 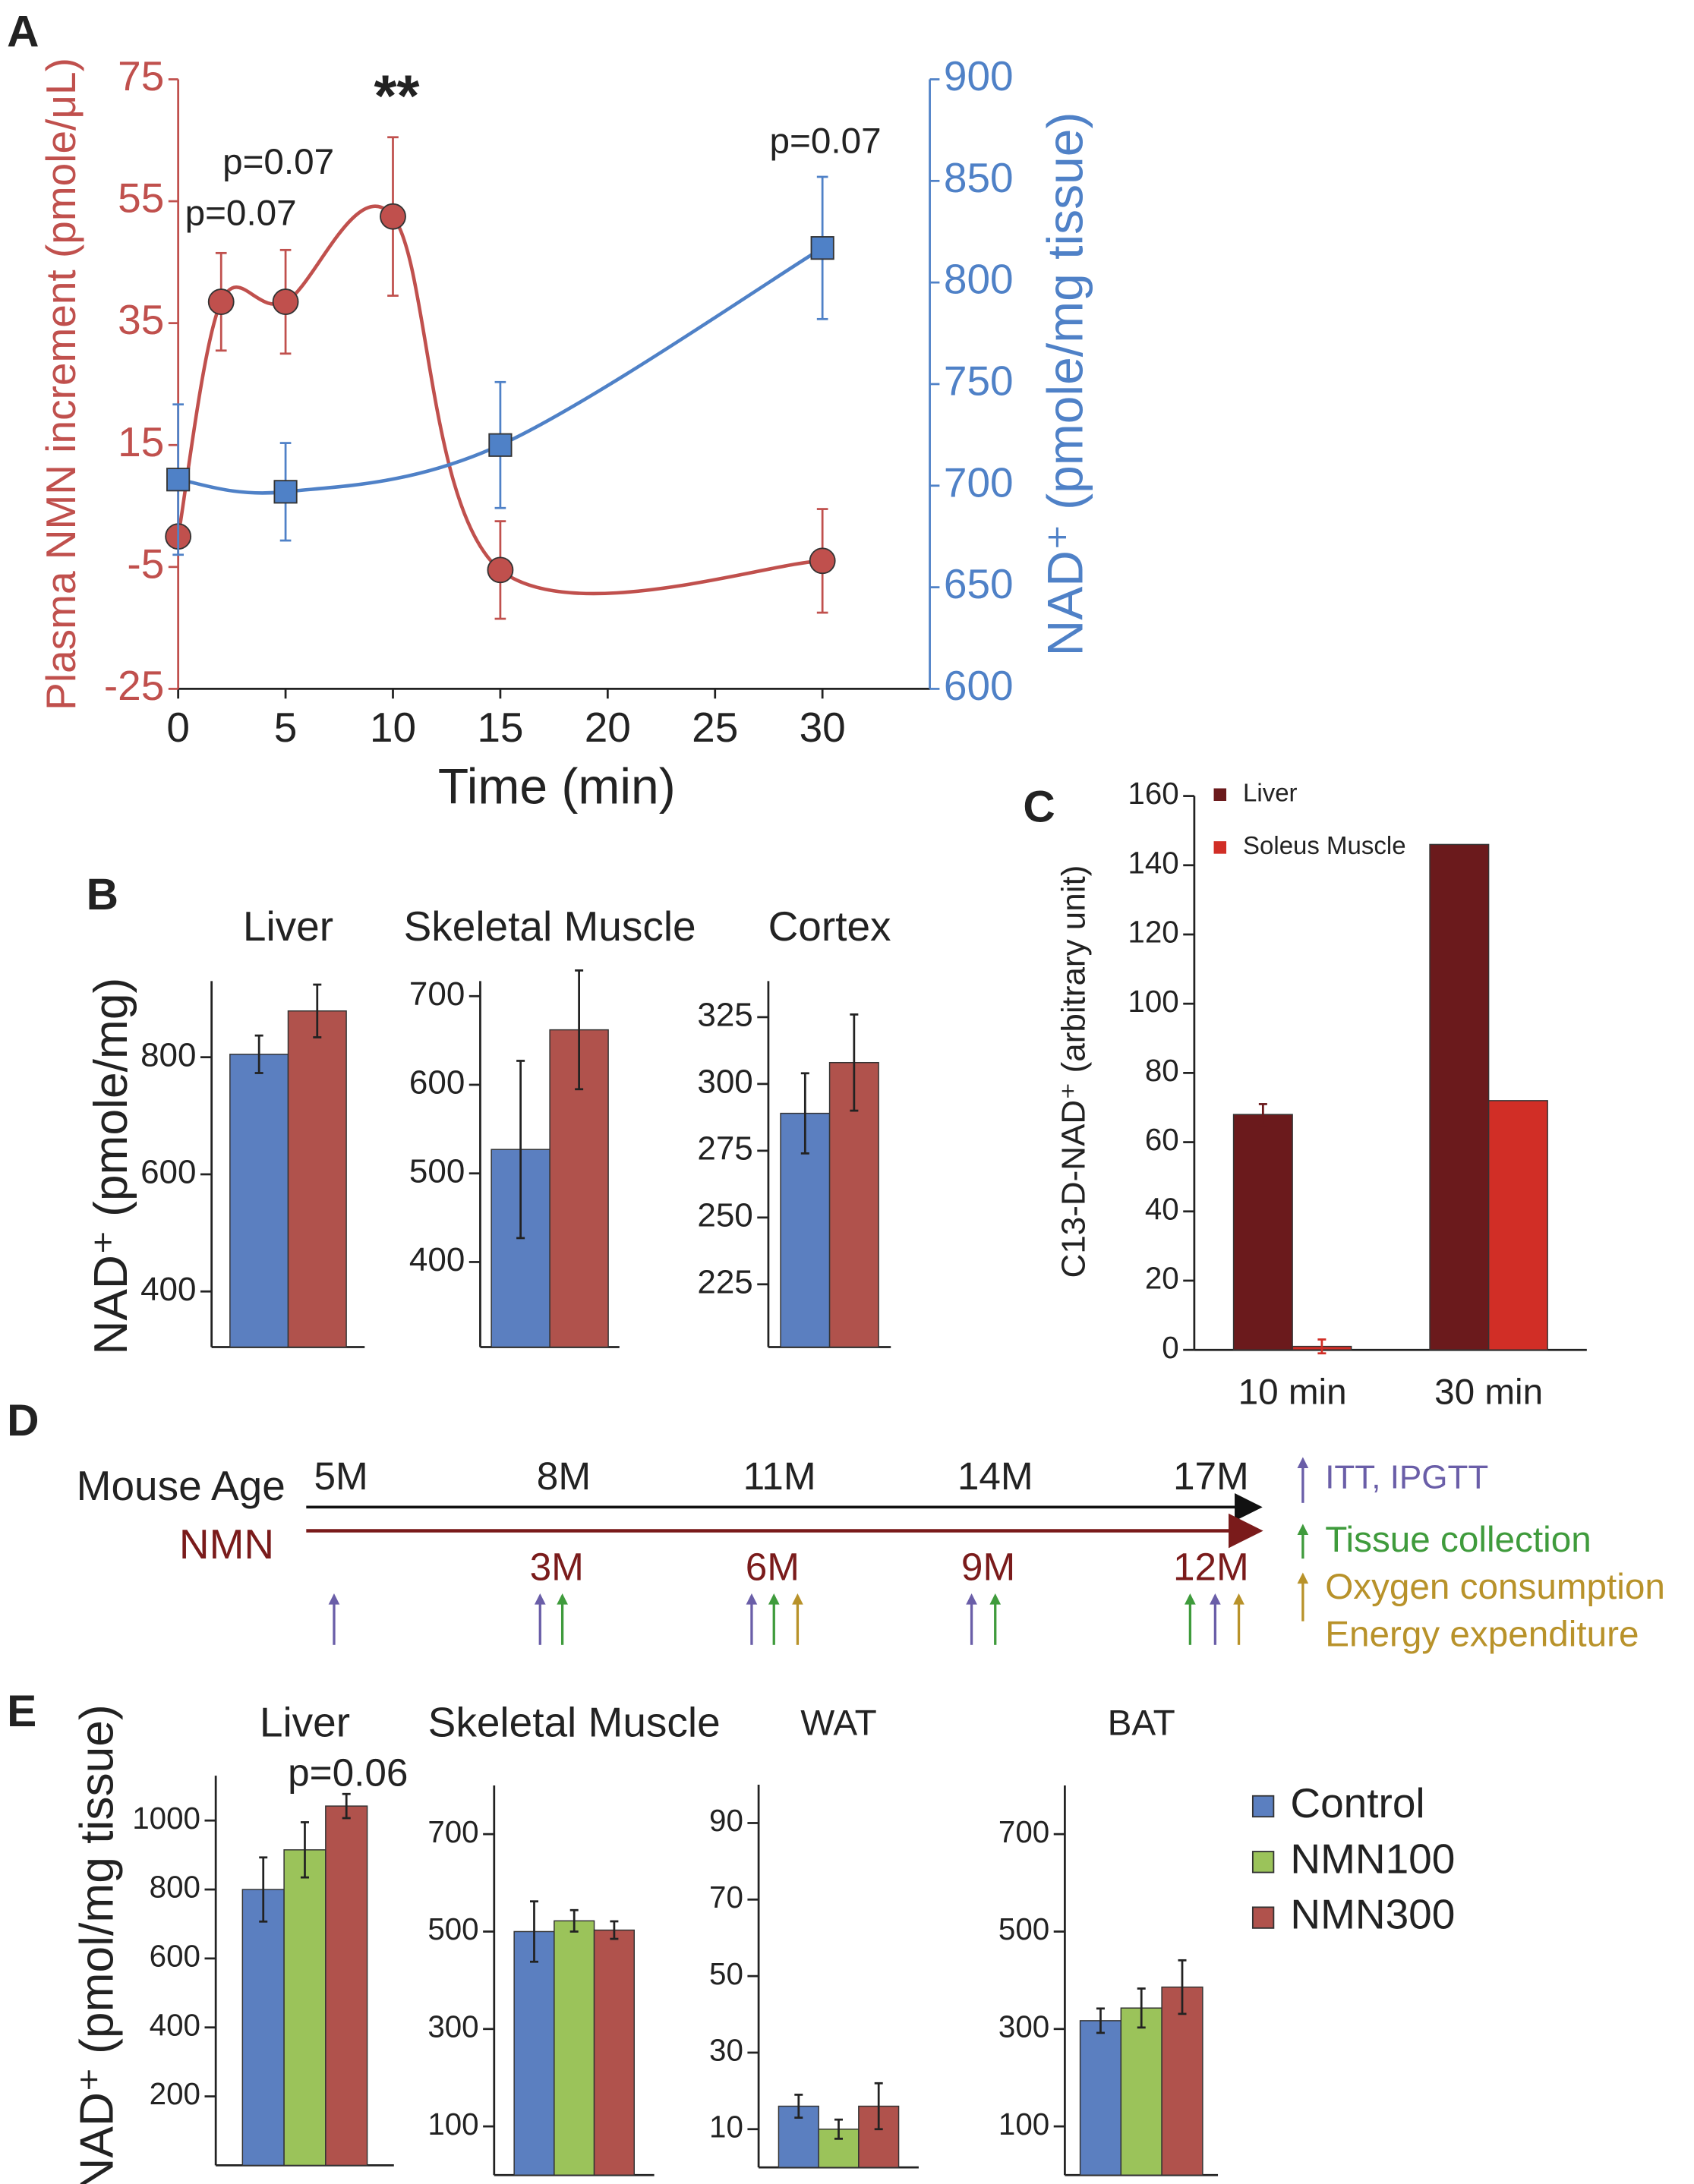 I want to click on y-tick-label: 35, so click(x=141, y=319).